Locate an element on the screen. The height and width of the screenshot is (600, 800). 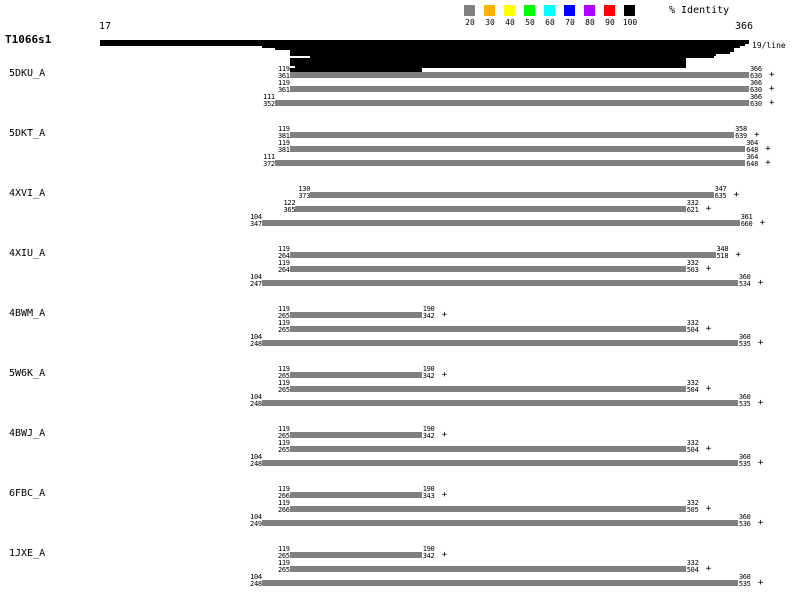
query-start-number: 111 is located at coordinates (269, 157).